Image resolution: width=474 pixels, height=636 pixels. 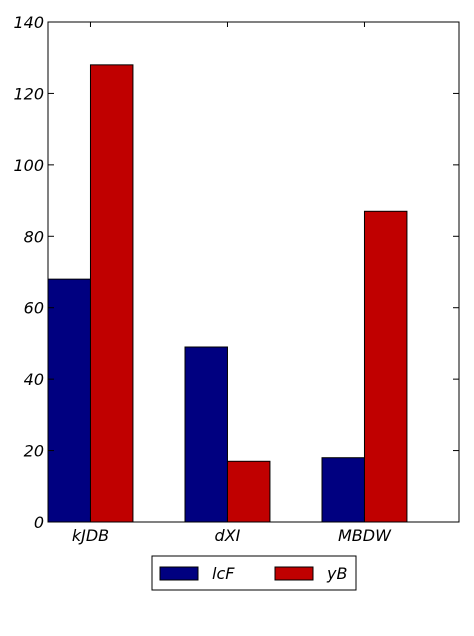 What do you see at coordinates (34, 236) in the screenshot?
I see `y-tick-label: 80` at bounding box center [34, 236].